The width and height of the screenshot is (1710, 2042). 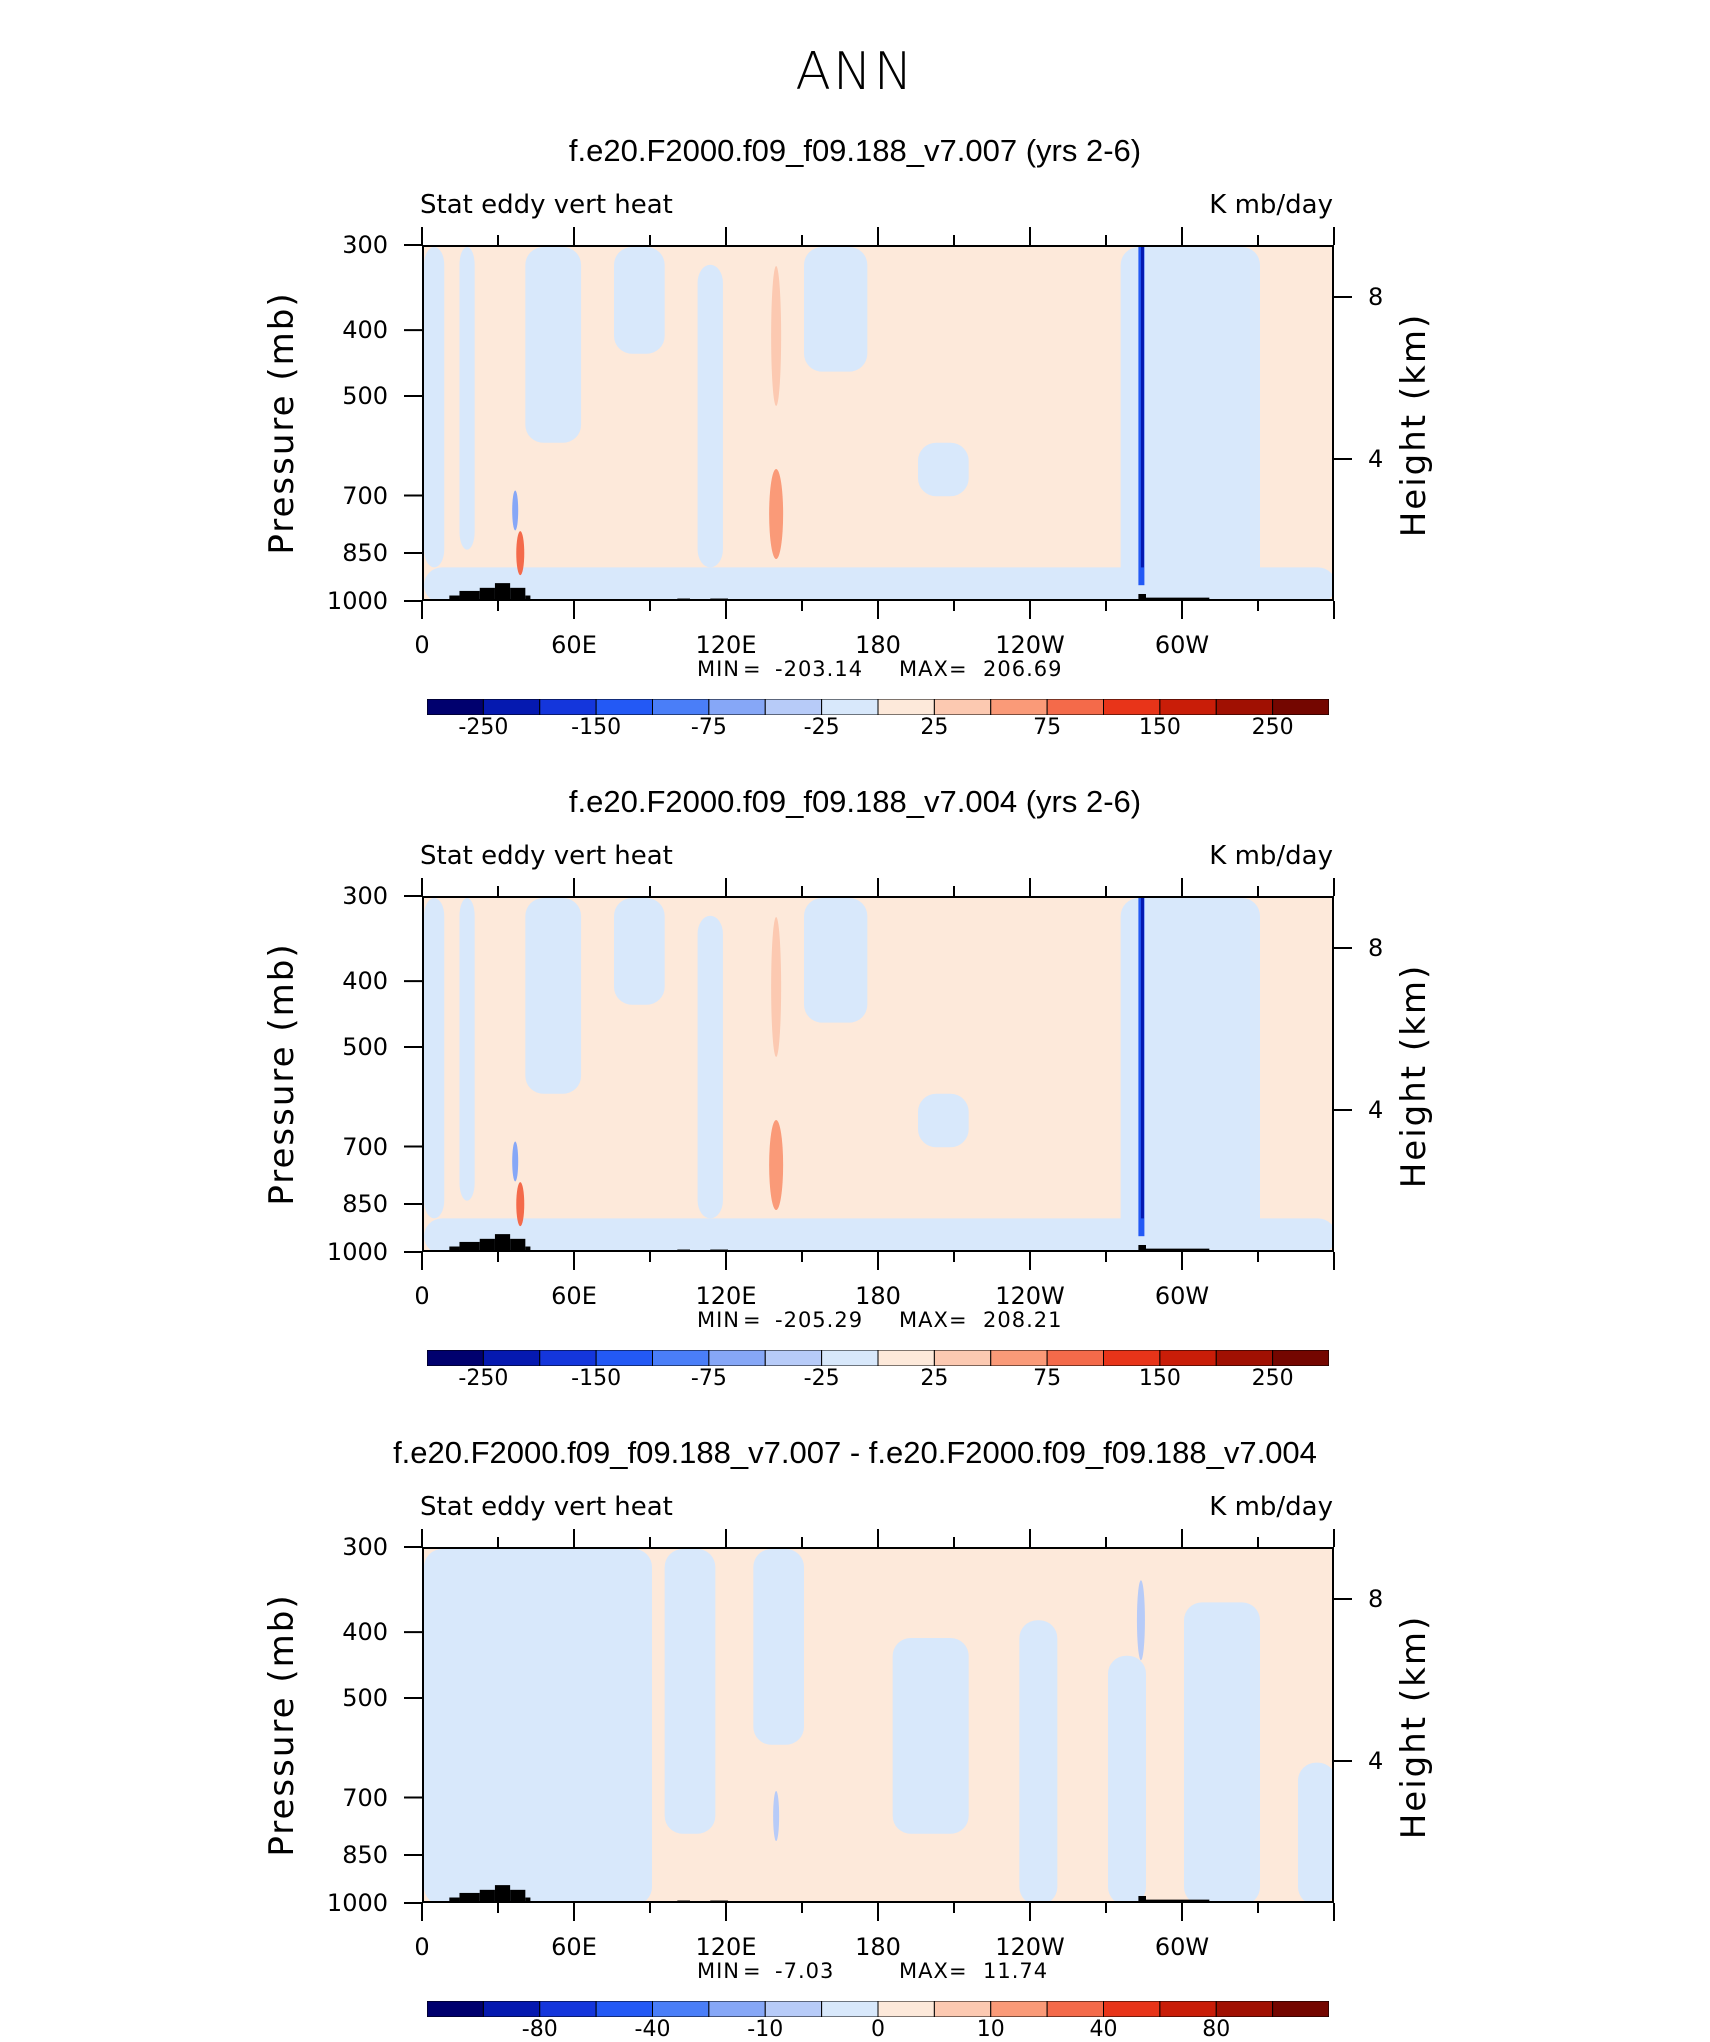 What do you see at coordinates (1023, 669) in the screenshot?
I see `max-value: 206.69` at bounding box center [1023, 669].